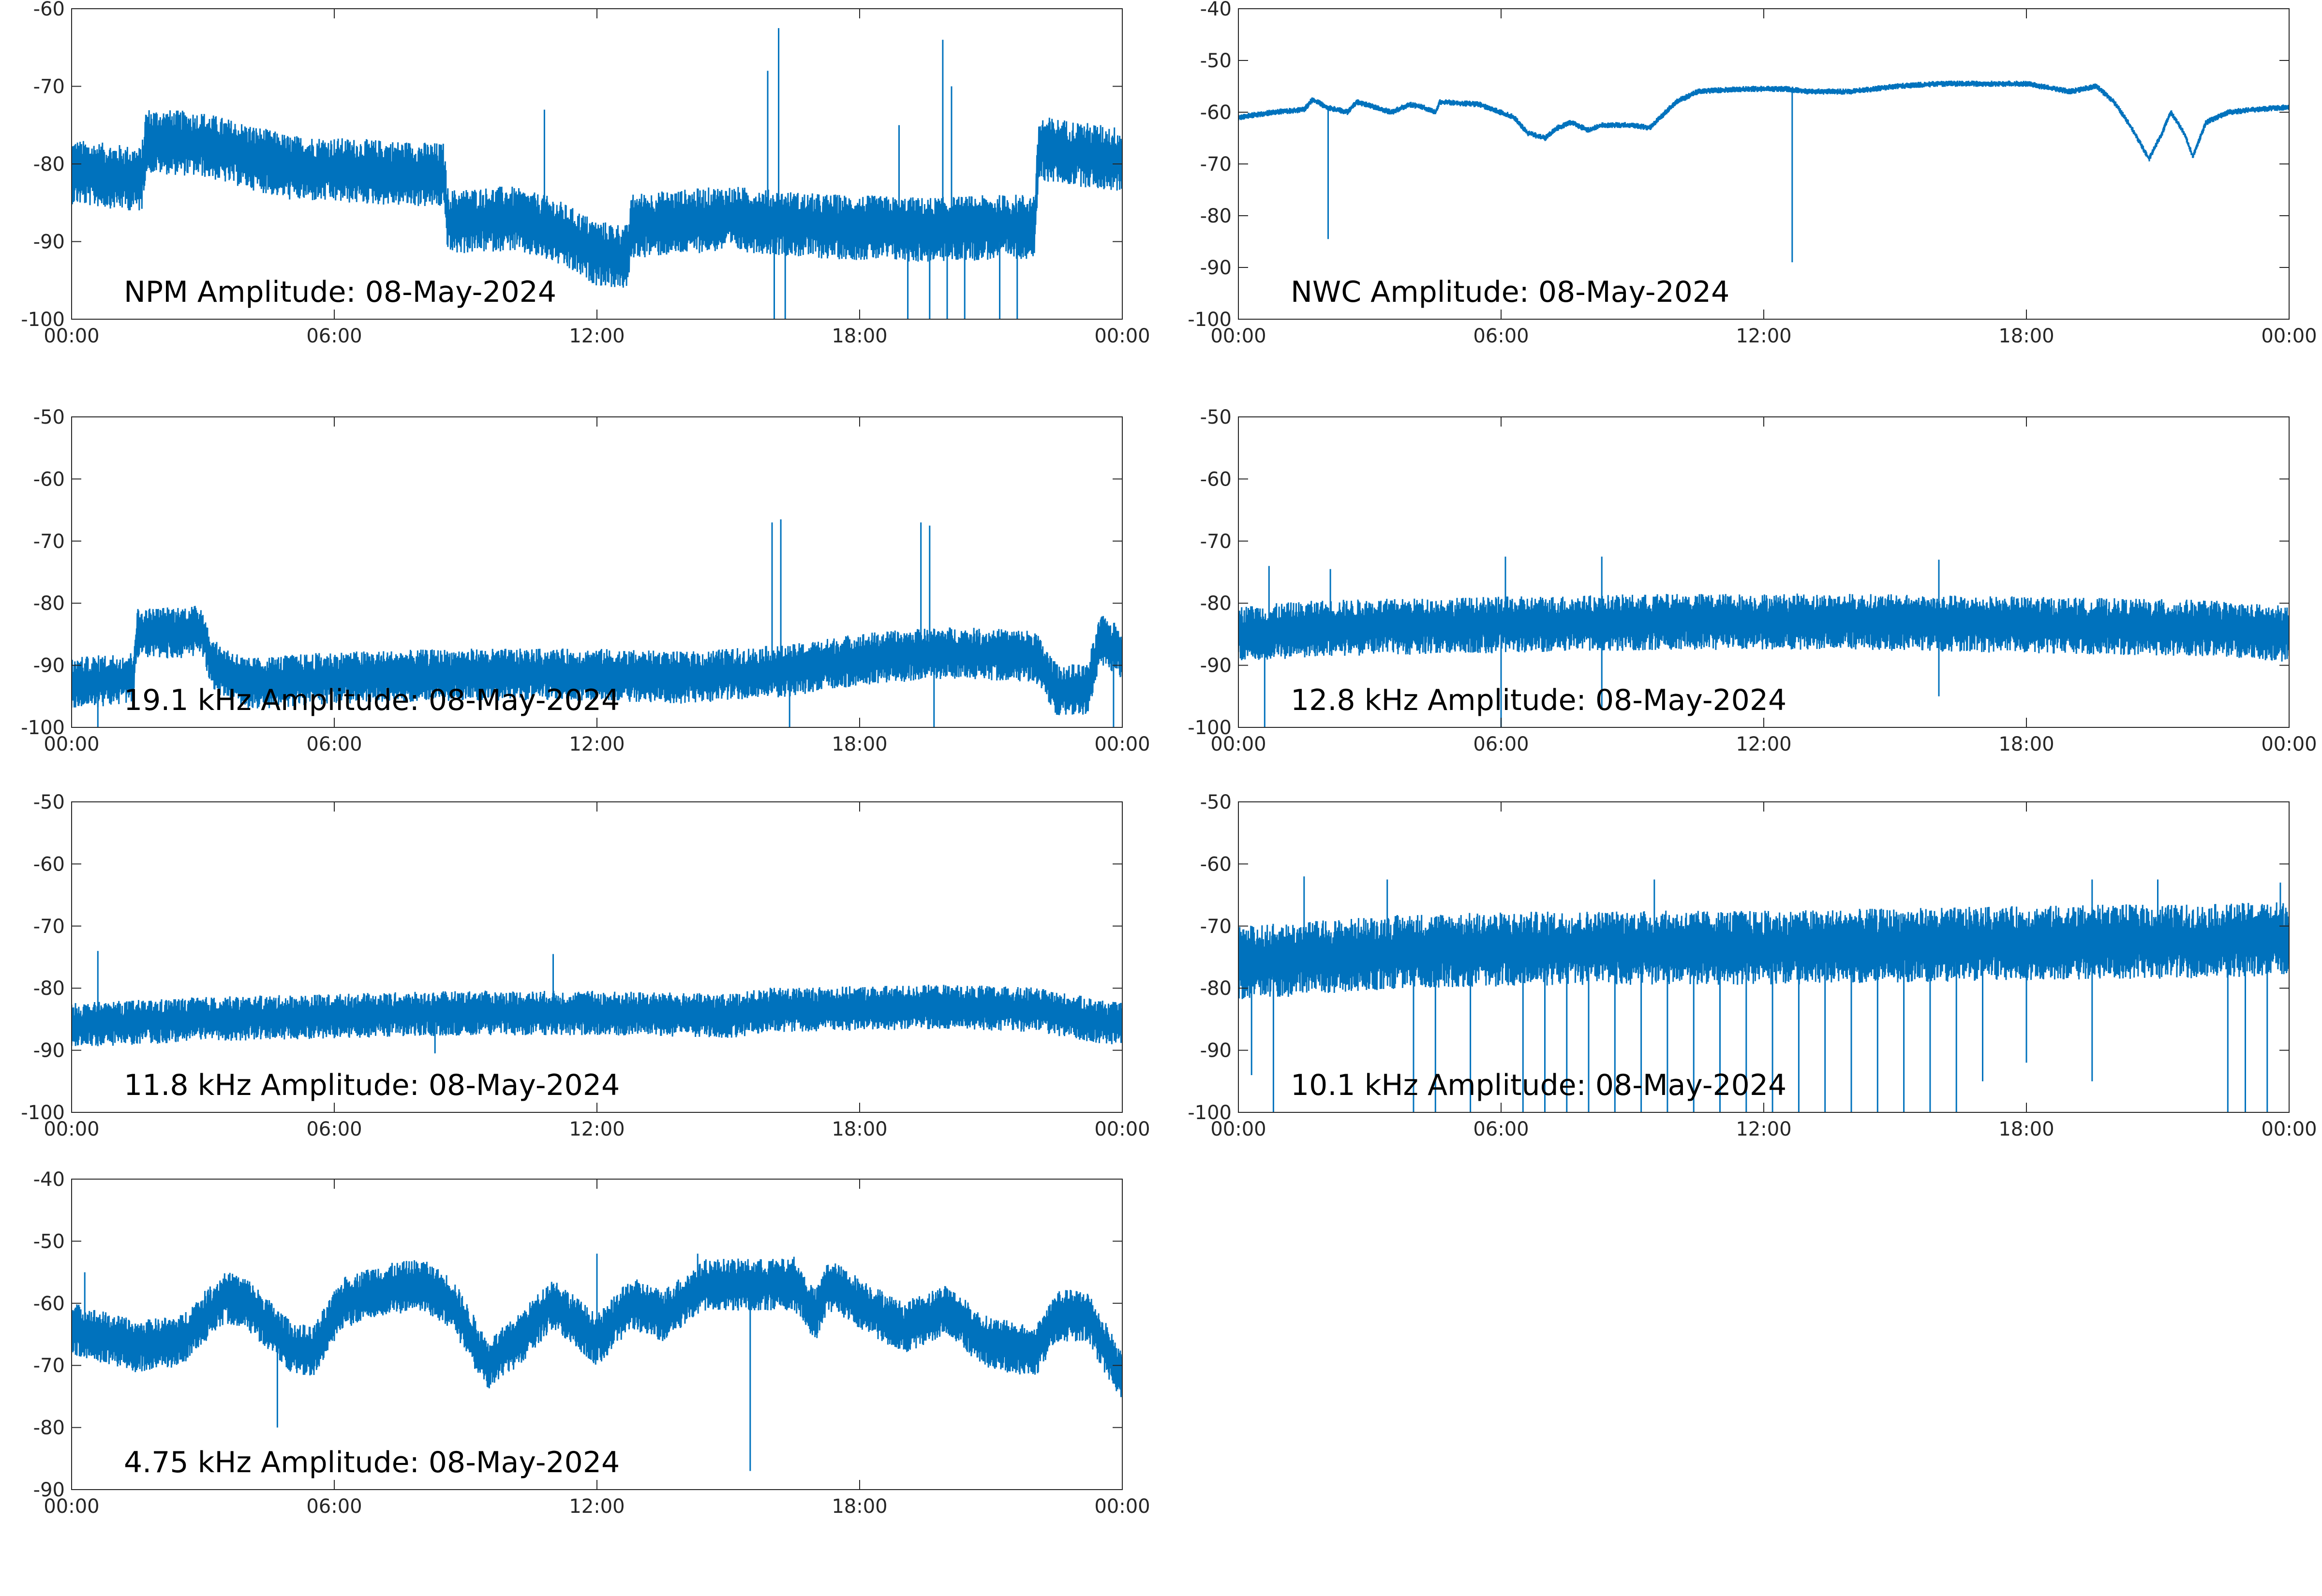  Describe the element at coordinates (372, 1085) in the screenshot. I see `panel-title: 11.8 kHz Amplitude: 08-May-2024` at that location.